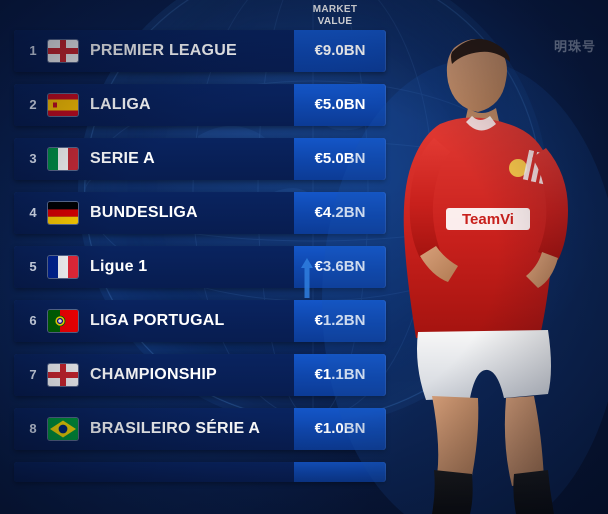 The image size is (608, 514). I want to click on market-value: €4.2BN, so click(340, 212).